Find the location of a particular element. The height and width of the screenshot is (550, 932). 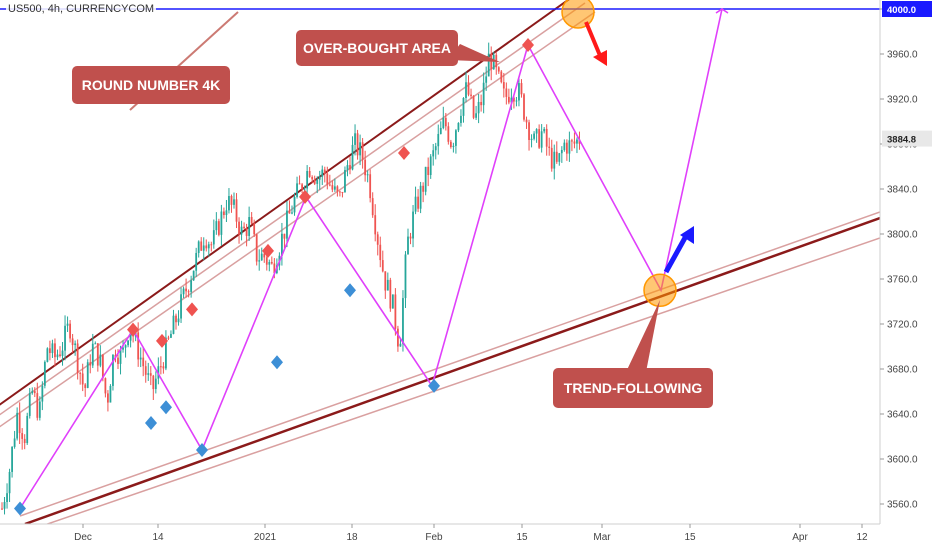

trend-following-callout-label: TREND-FOLLOWING is located at coordinates (633, 388).